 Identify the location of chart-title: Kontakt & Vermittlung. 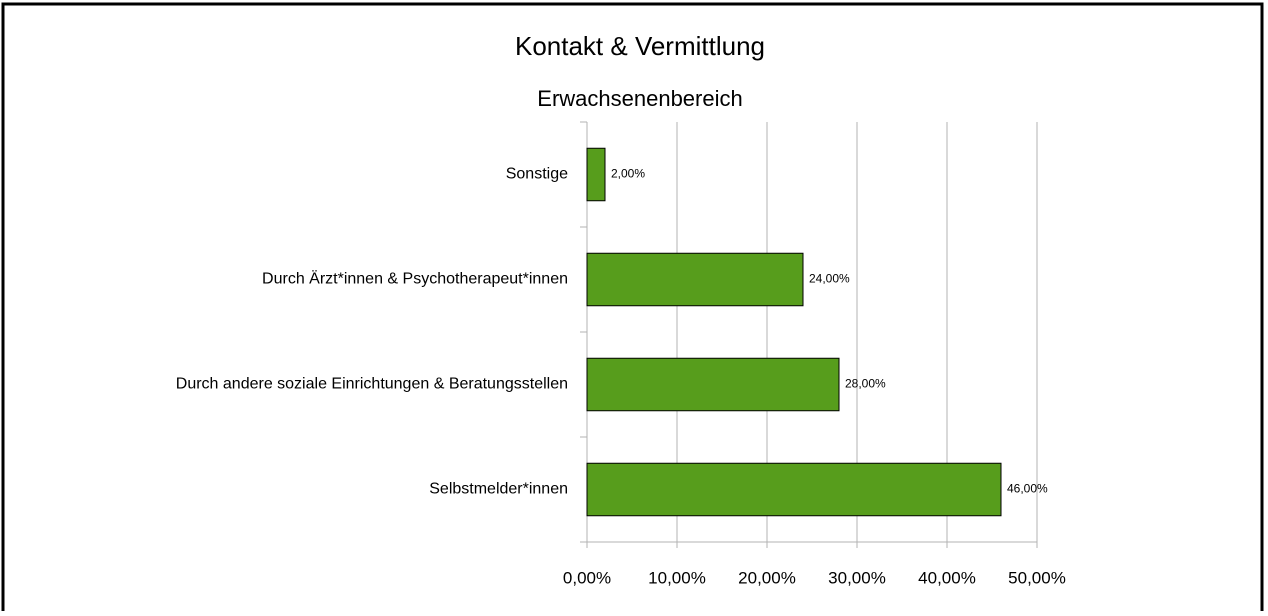
(640, 46).